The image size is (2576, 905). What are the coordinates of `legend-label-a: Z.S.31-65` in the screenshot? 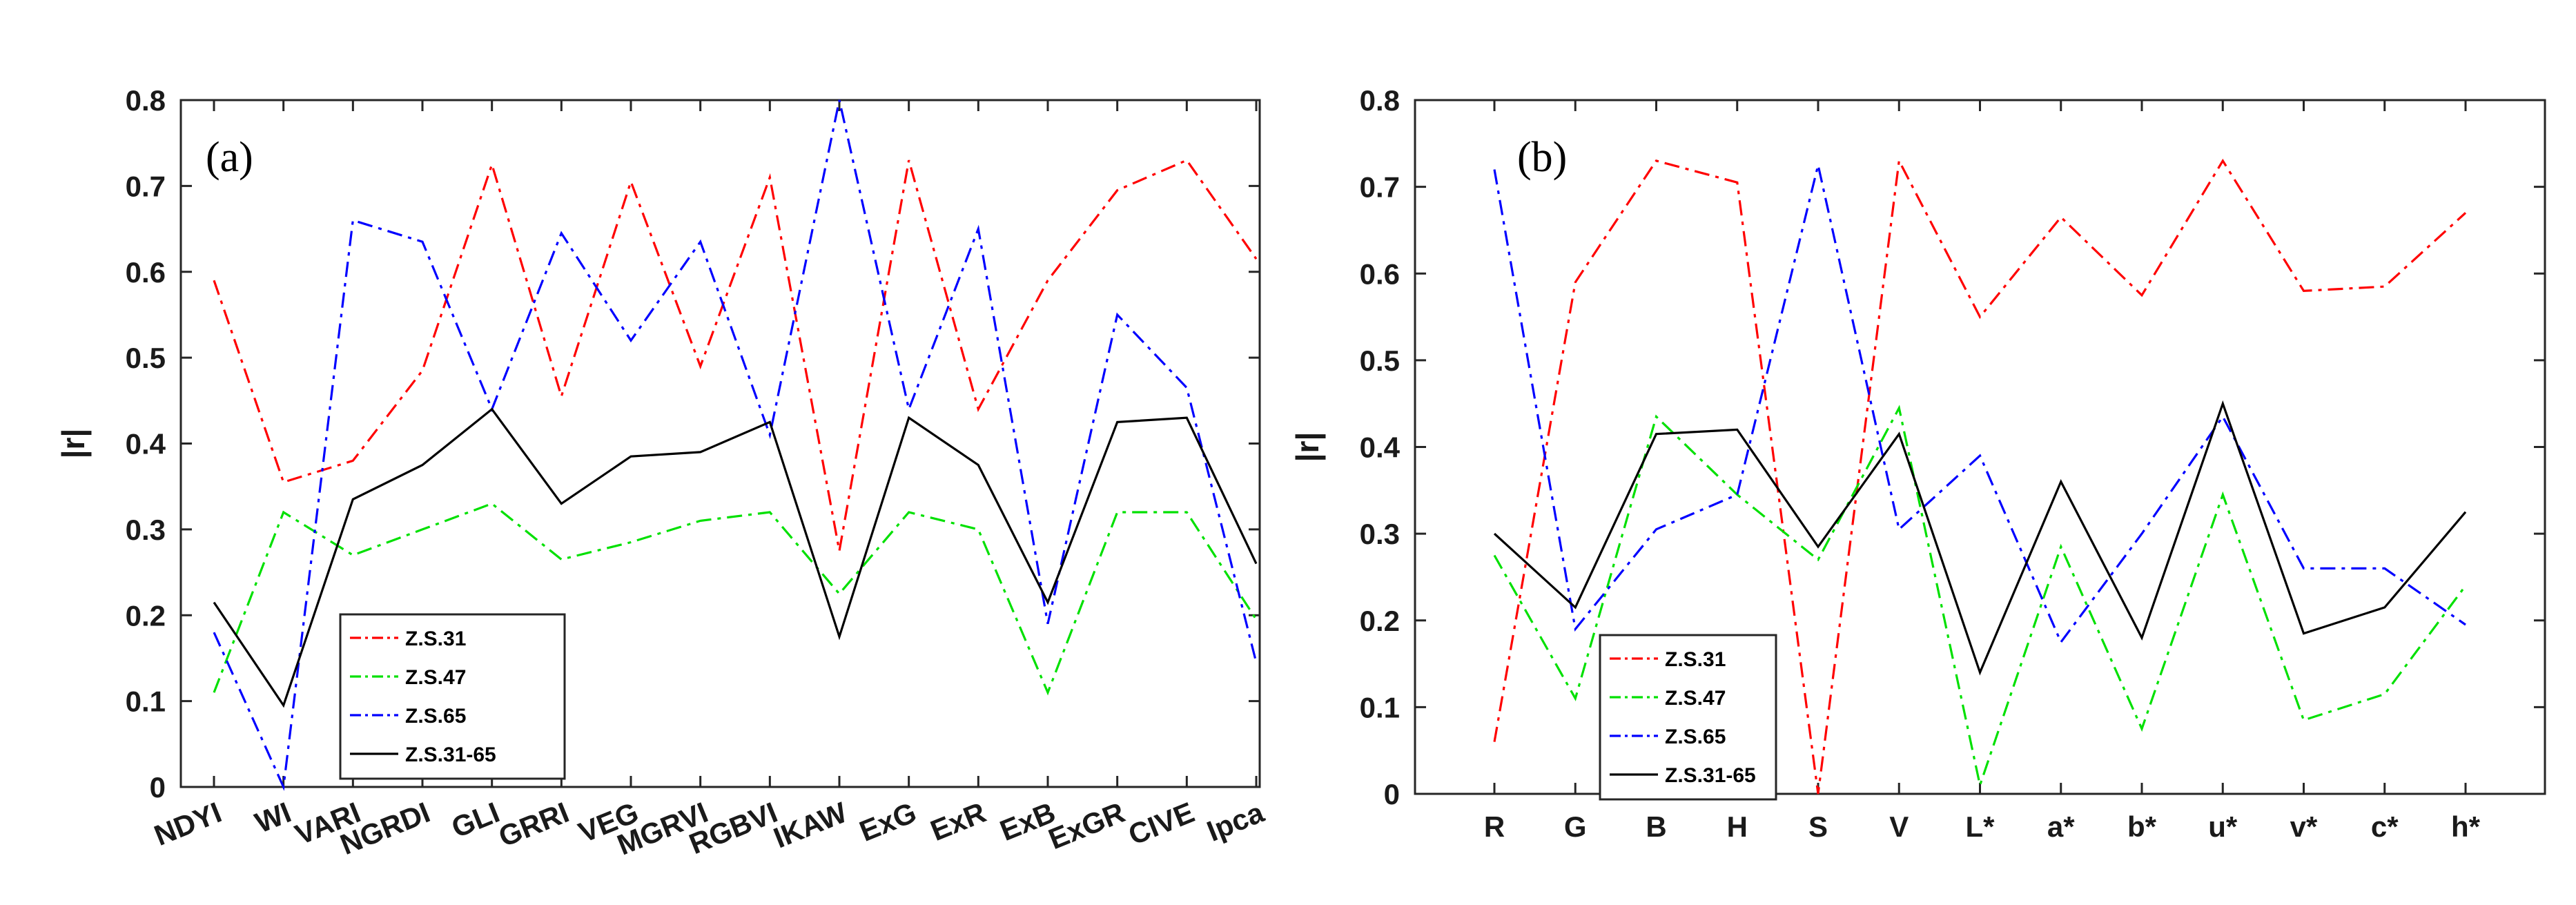 It's located at (450, 755).